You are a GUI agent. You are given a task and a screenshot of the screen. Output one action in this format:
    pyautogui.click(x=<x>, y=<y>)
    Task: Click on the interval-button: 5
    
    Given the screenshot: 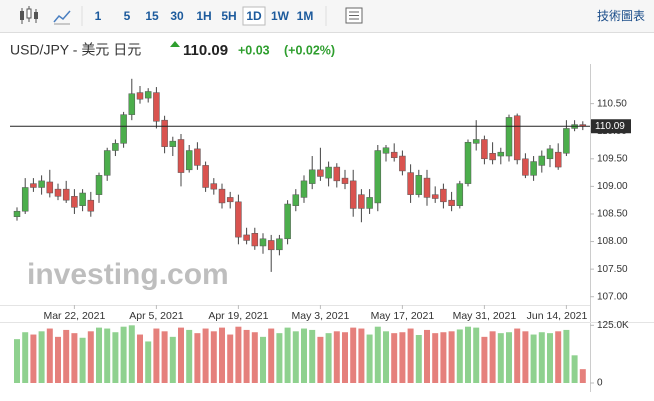 What is the action you would take?
    pyautogui.click(x=127, y=16)
    